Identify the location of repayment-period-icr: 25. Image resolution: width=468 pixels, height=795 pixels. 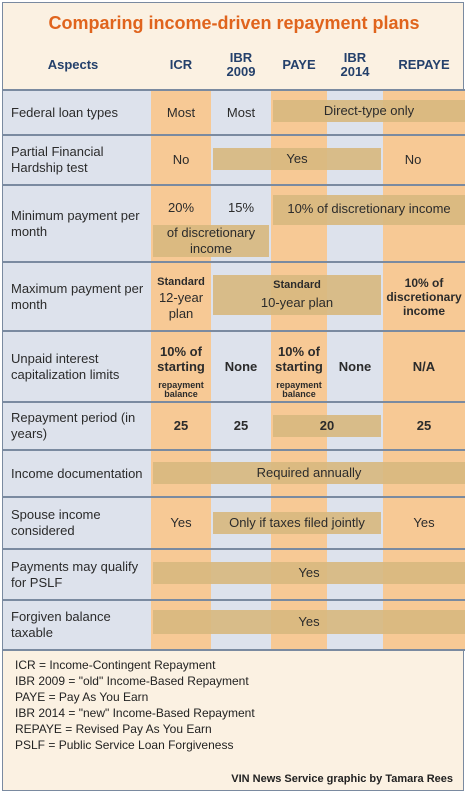
(181, 425).